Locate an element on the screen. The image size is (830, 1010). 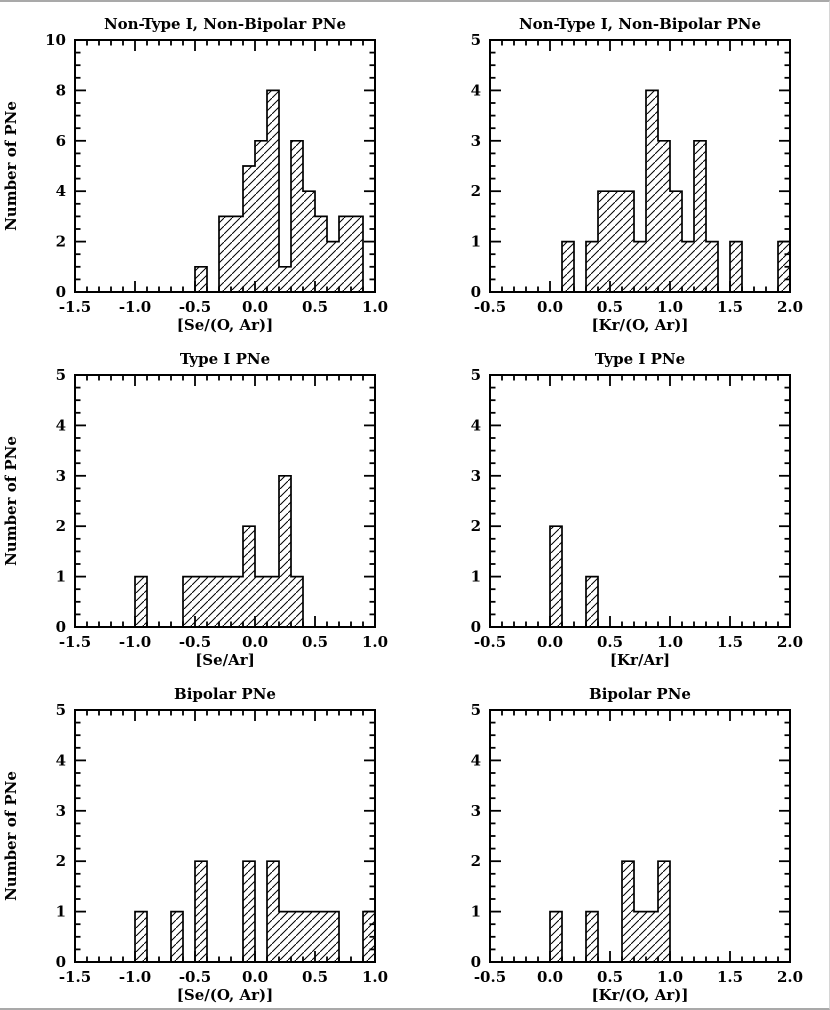
y-tick-label: 6 is located at coordinates (61, 141).